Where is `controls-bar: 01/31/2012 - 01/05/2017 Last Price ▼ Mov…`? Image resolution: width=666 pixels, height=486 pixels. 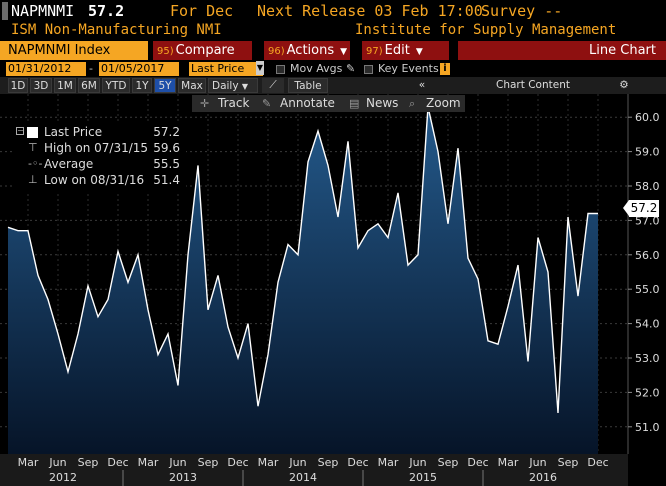
controls-bar: 01/31/2012 - 01/05/2017 Last Price ▼ Mov… is located at coordinates (333, 69).